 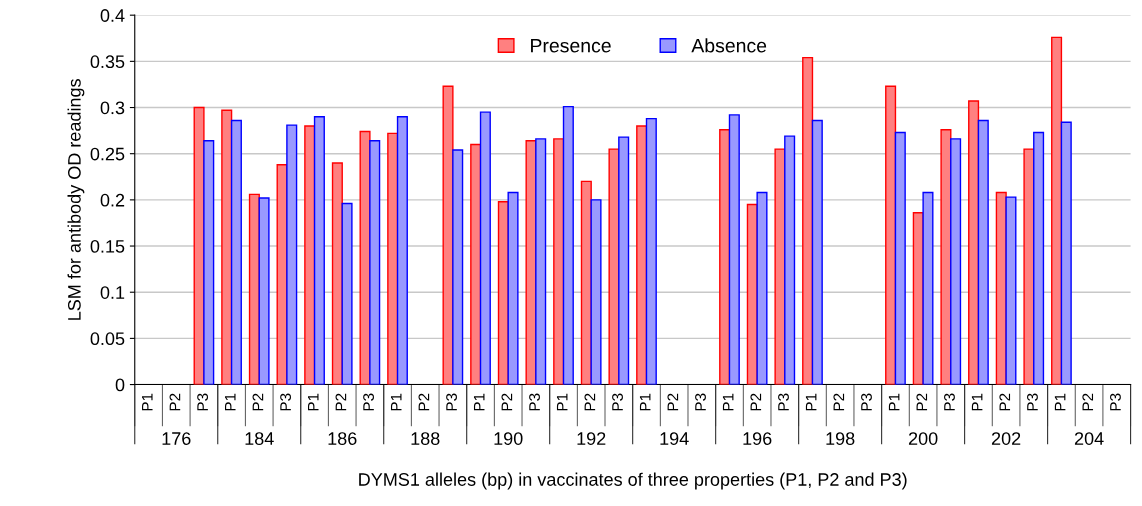 I want to click on y-tick-label: 0.35, so click(x=107, y=62).